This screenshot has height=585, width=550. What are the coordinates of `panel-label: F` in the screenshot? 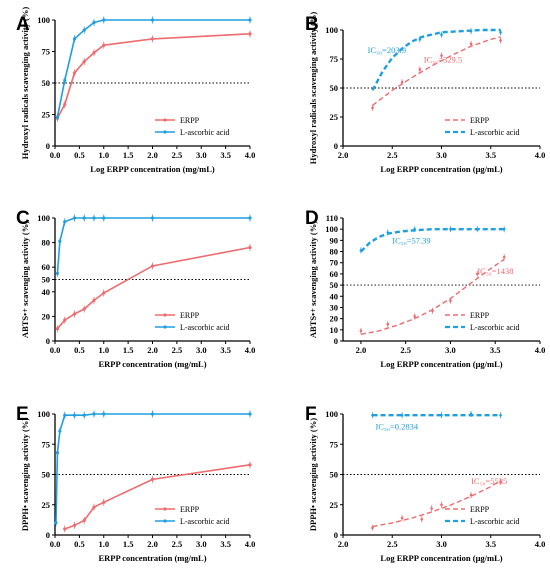 It's located at (311, 414).